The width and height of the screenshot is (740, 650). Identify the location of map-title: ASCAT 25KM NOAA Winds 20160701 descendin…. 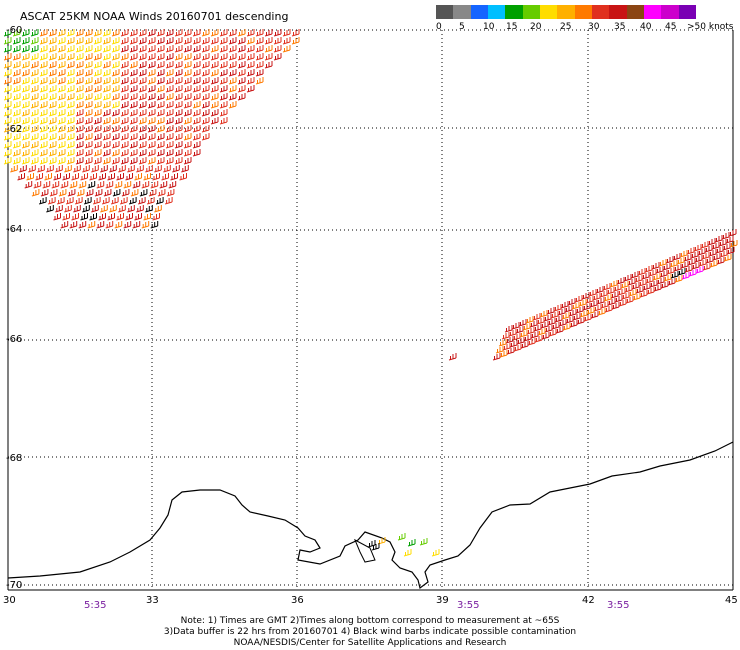
(154, 16).